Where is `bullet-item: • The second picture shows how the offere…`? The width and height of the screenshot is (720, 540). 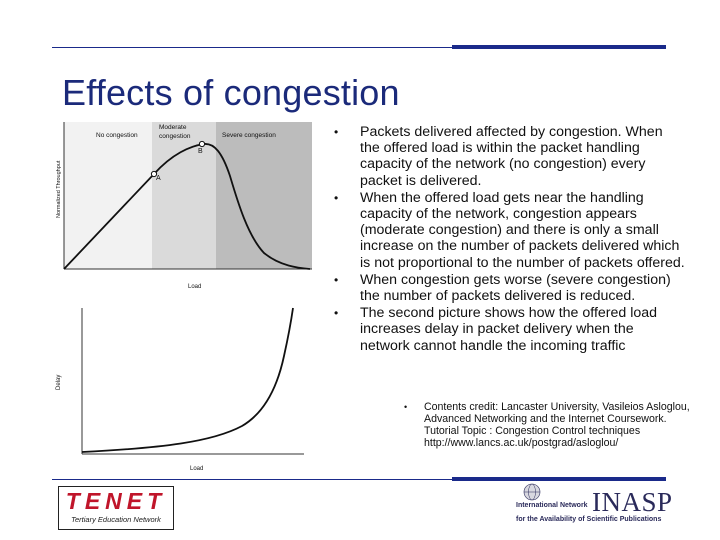
bullet-item: • The second picture shows how the offere… is located at coordinates (510, 329).